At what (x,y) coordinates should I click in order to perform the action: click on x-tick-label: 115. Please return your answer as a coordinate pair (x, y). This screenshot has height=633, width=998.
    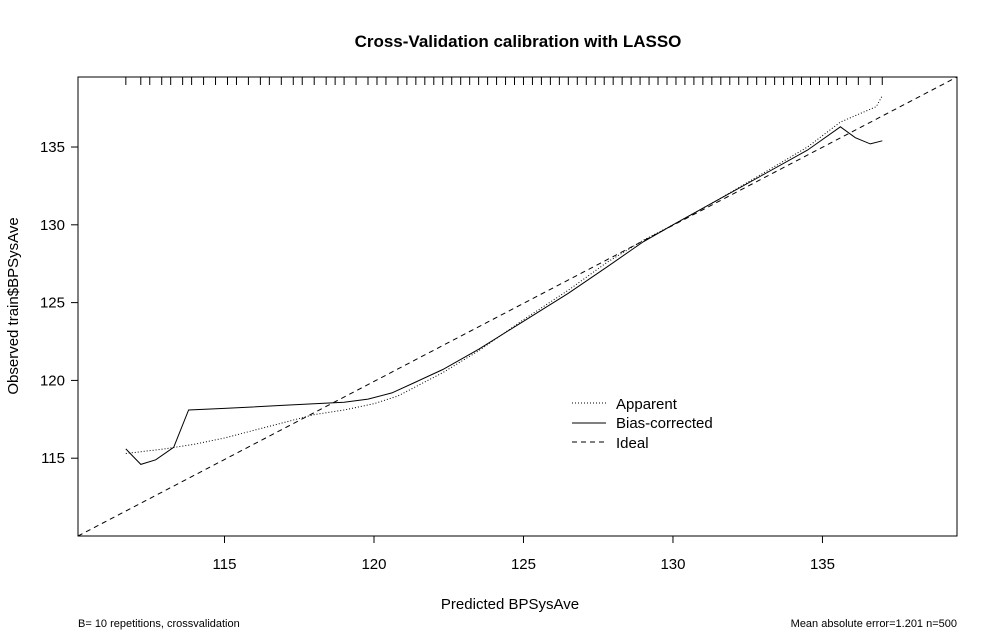
    Looking at the image, I should click on (225, 564).